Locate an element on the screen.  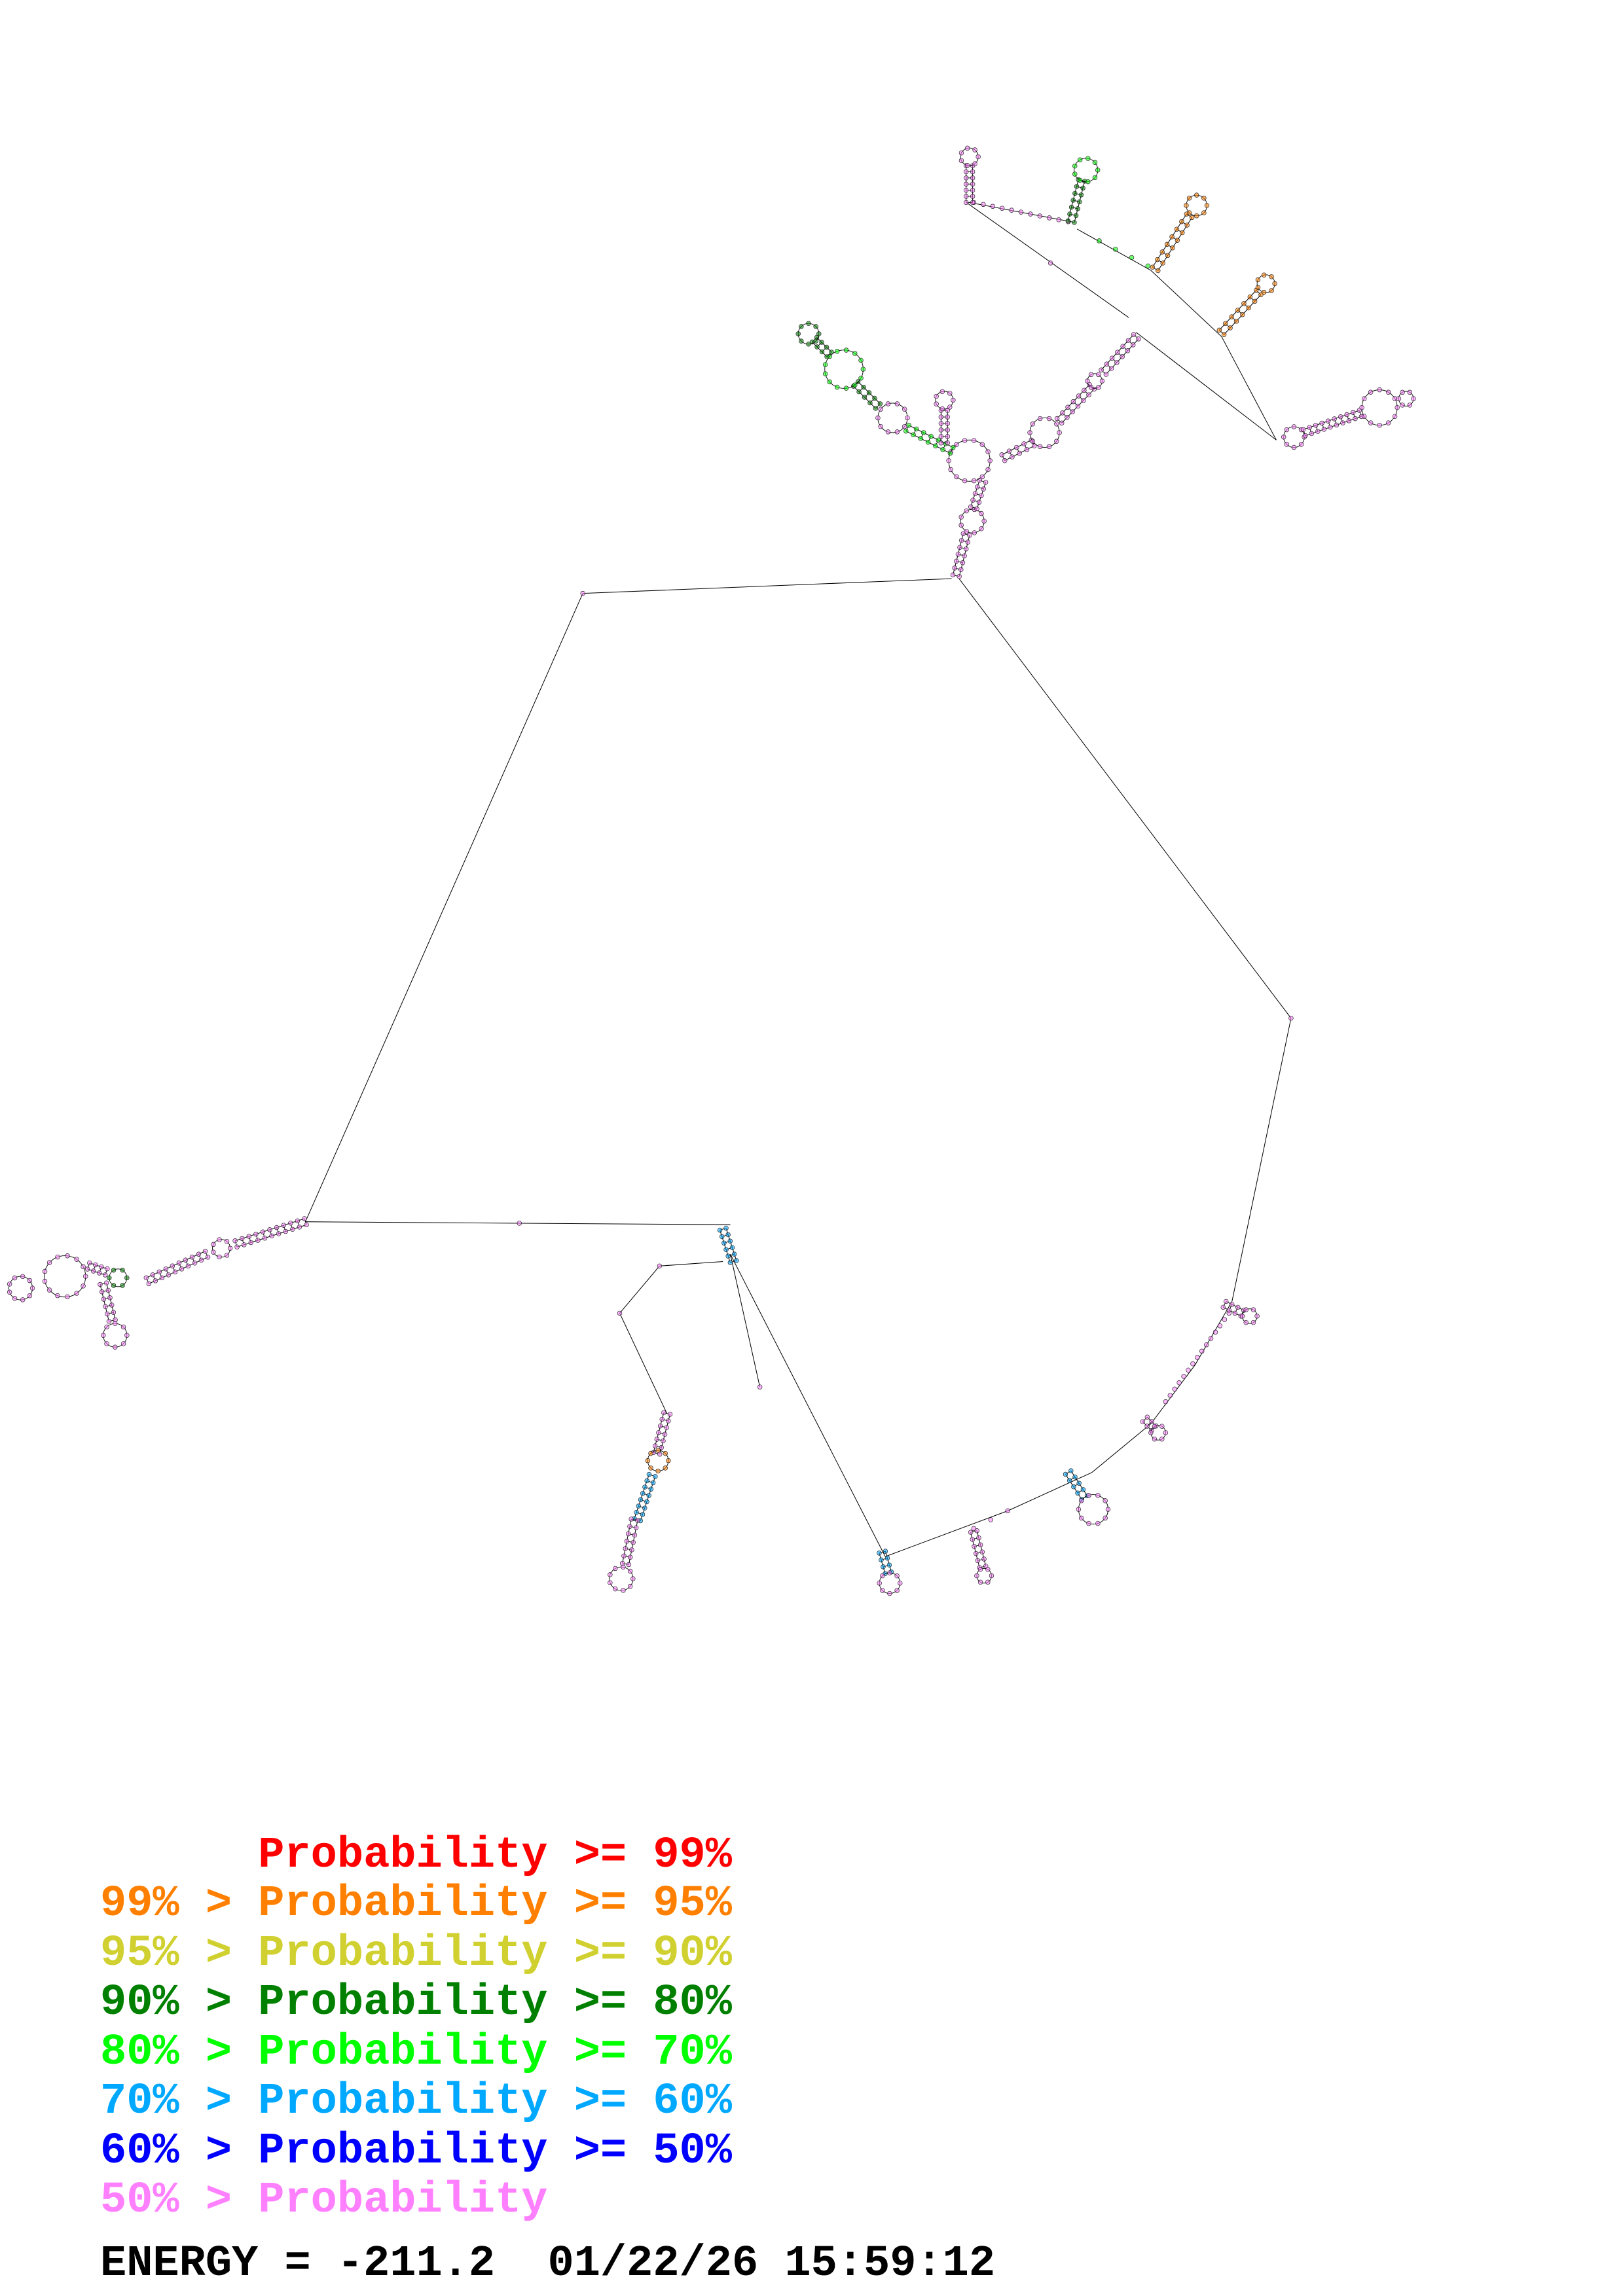
legend-row-50: 60% > Probability >= 50% is located at coordinates (416, 2151).